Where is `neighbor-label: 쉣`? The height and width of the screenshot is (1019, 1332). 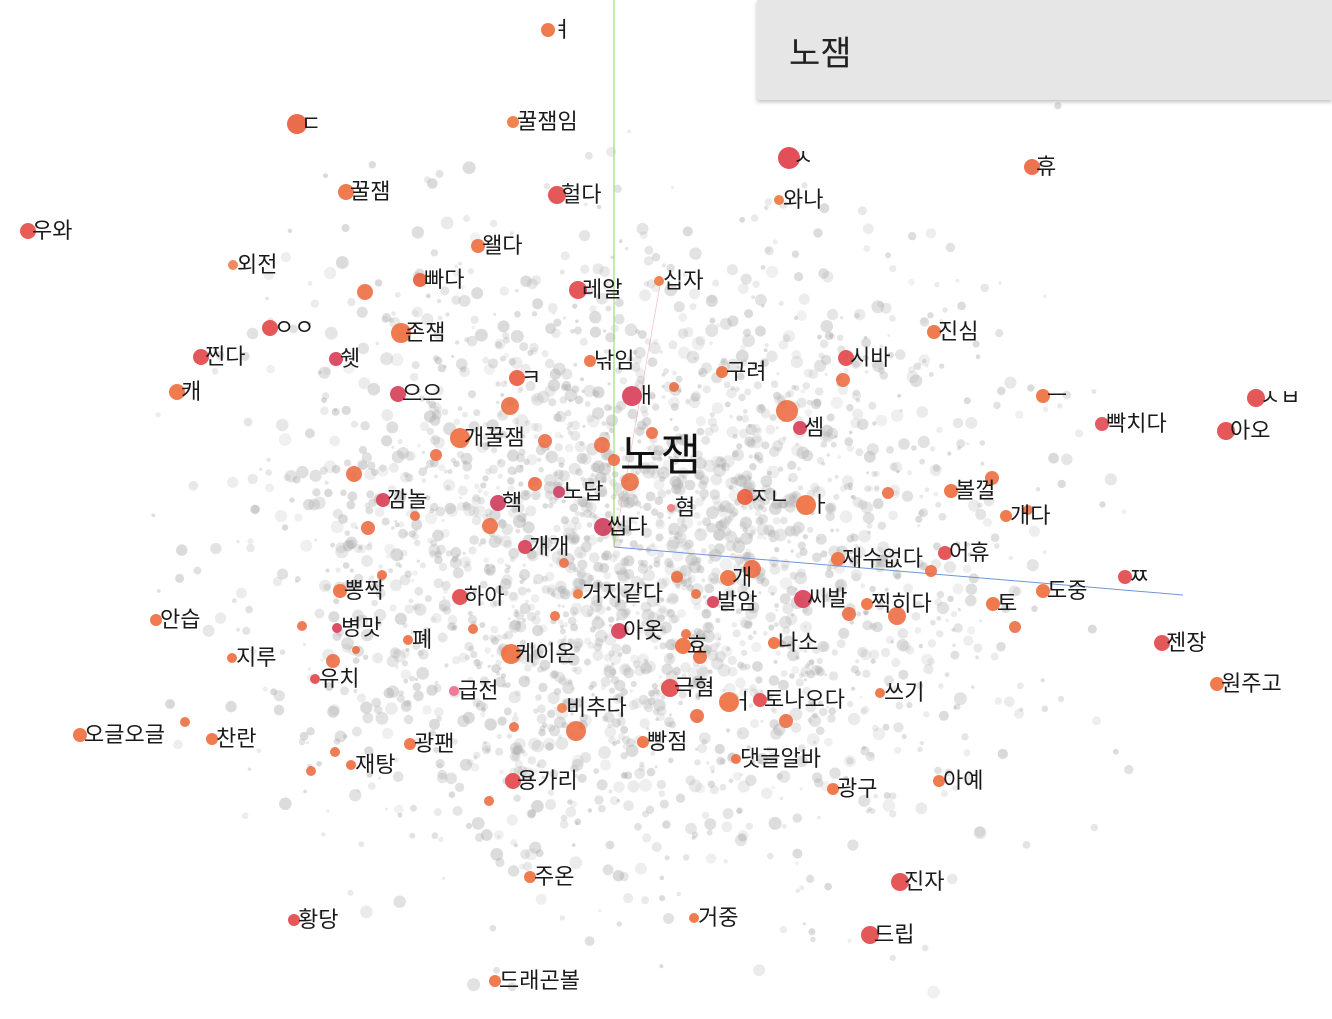
neighbor-label: 쉣 is located at coordinates (350, 359).